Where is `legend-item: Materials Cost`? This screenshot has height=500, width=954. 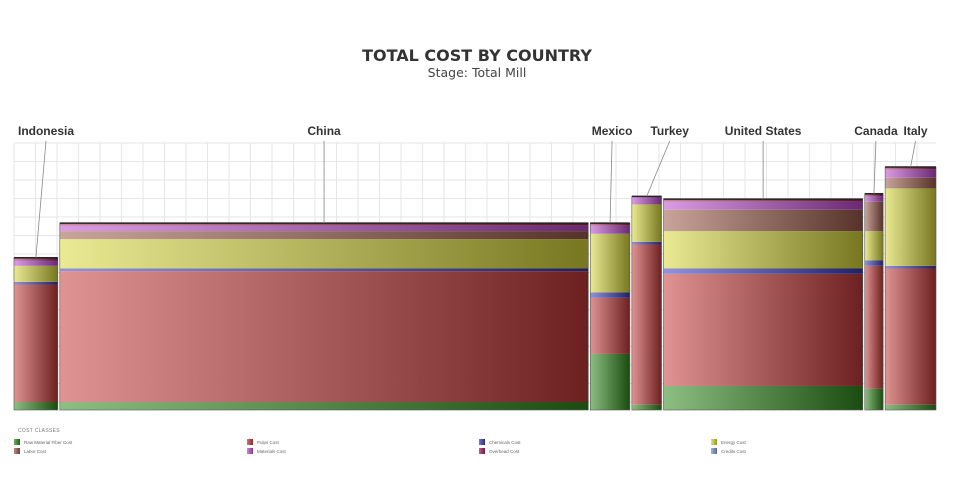
legend-item: Materials Cost is located at coordinates (266, 451).